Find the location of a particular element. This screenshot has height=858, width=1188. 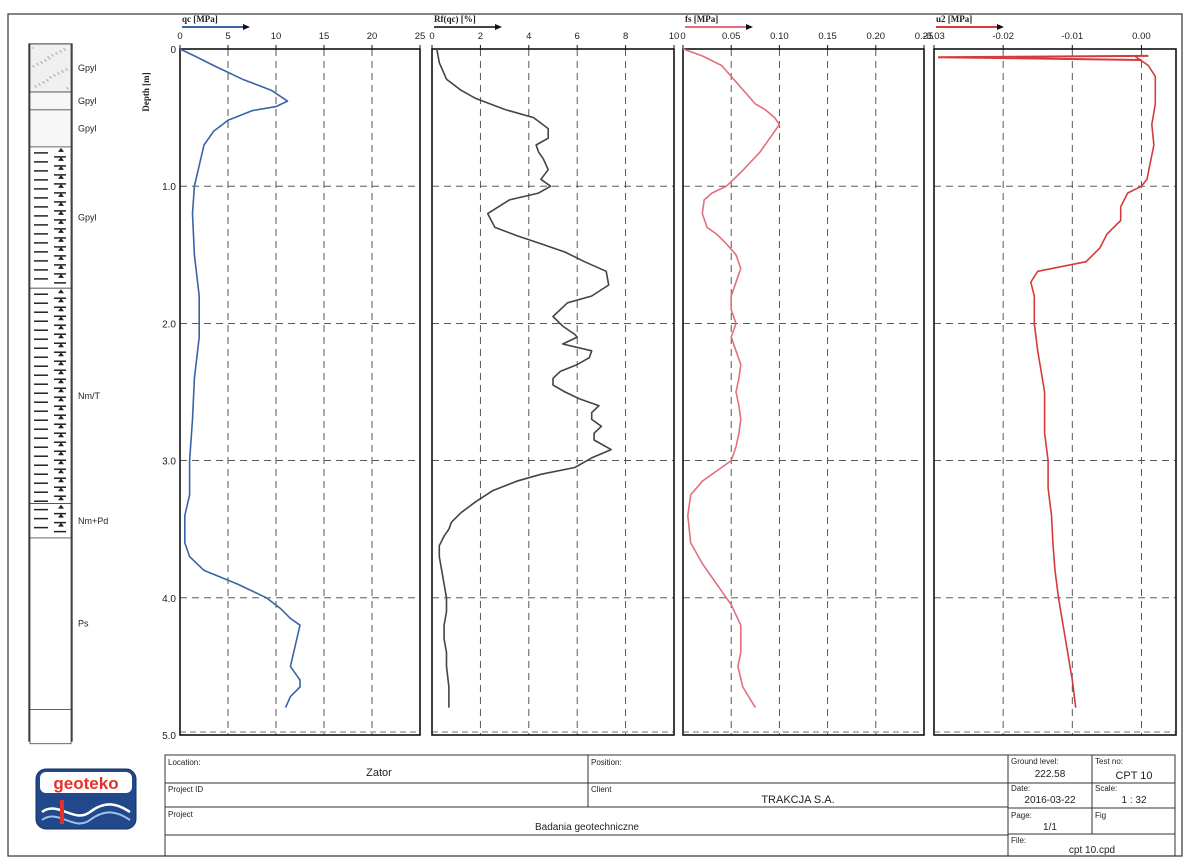

soil-layer-label: Nm/T is located at coordinates (89, 396).